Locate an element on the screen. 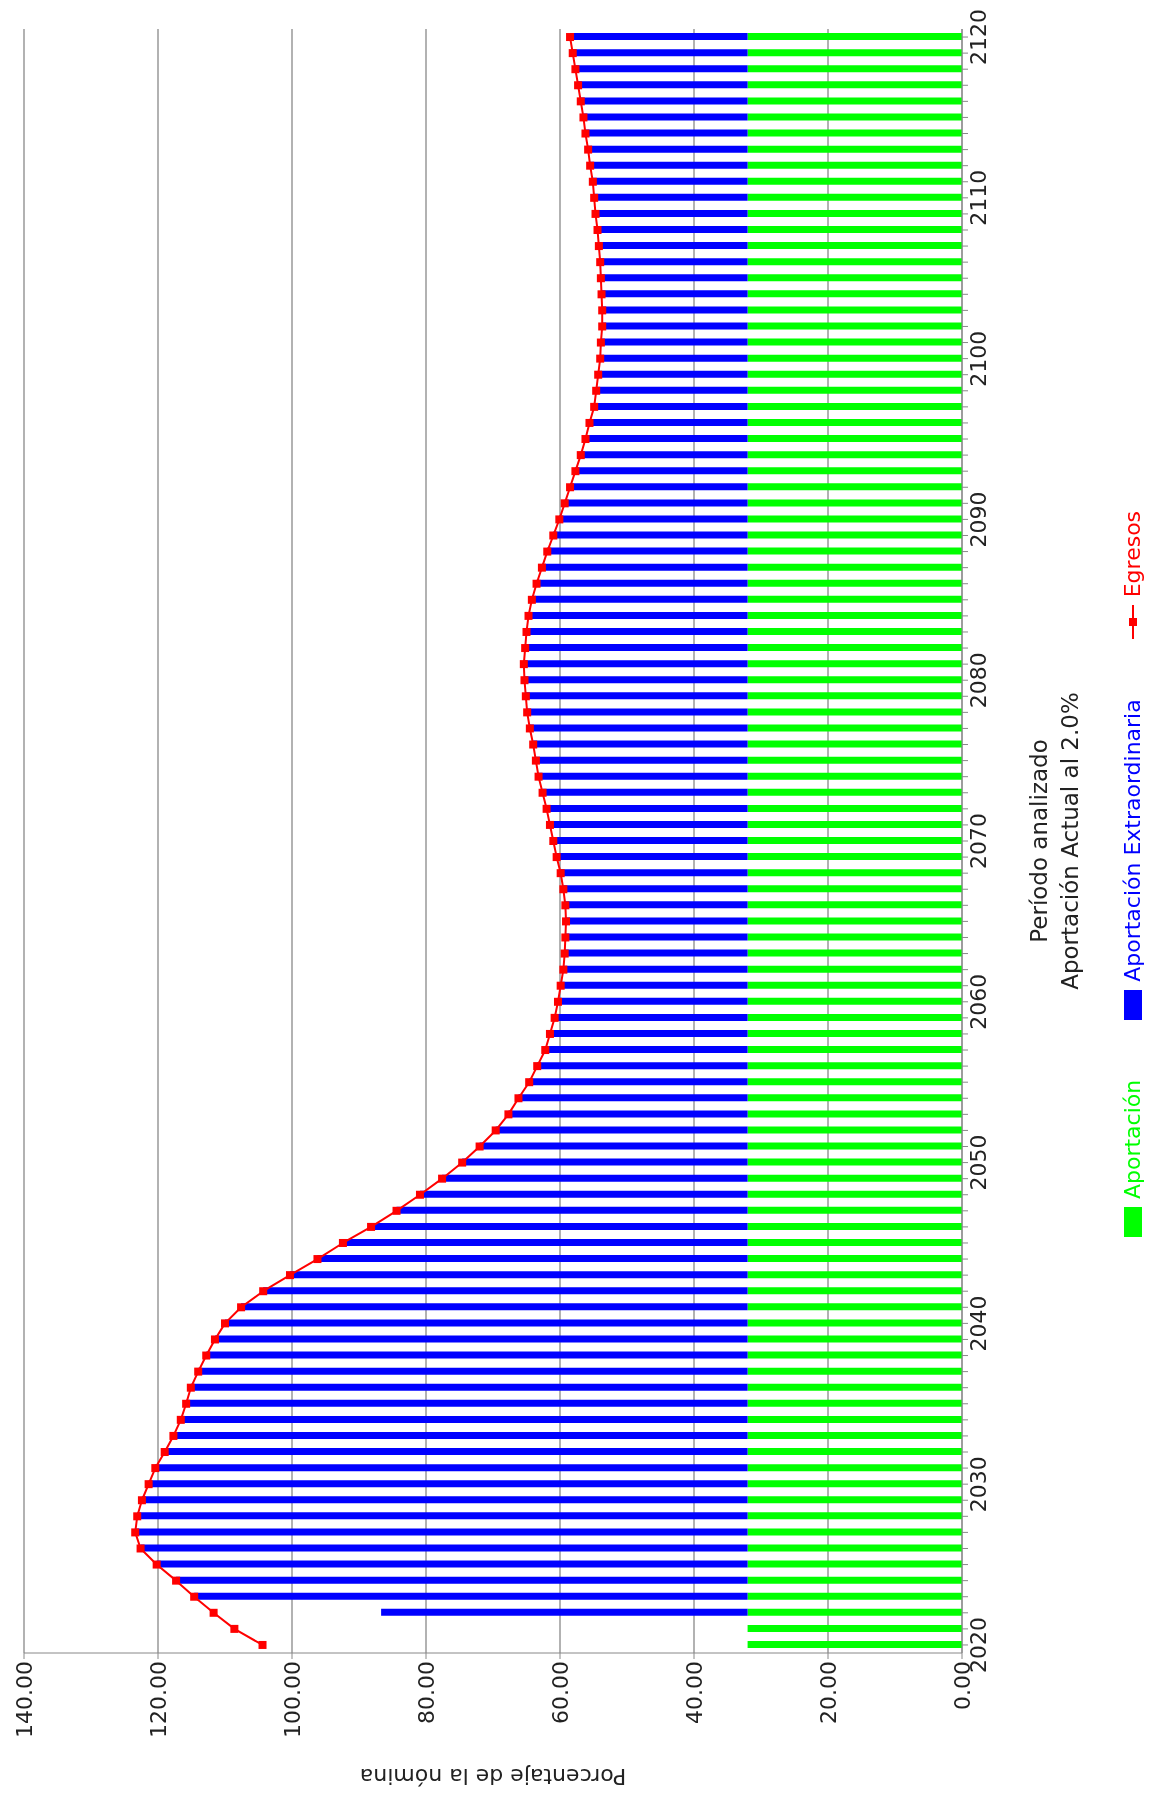  text: Aportación is located at coordinates (1132, 1139).